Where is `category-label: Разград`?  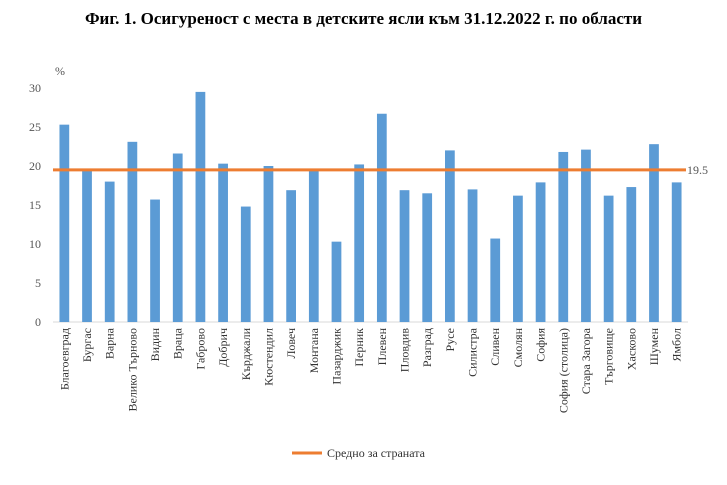 category-label: Разград is located at coordinates (427, 347).